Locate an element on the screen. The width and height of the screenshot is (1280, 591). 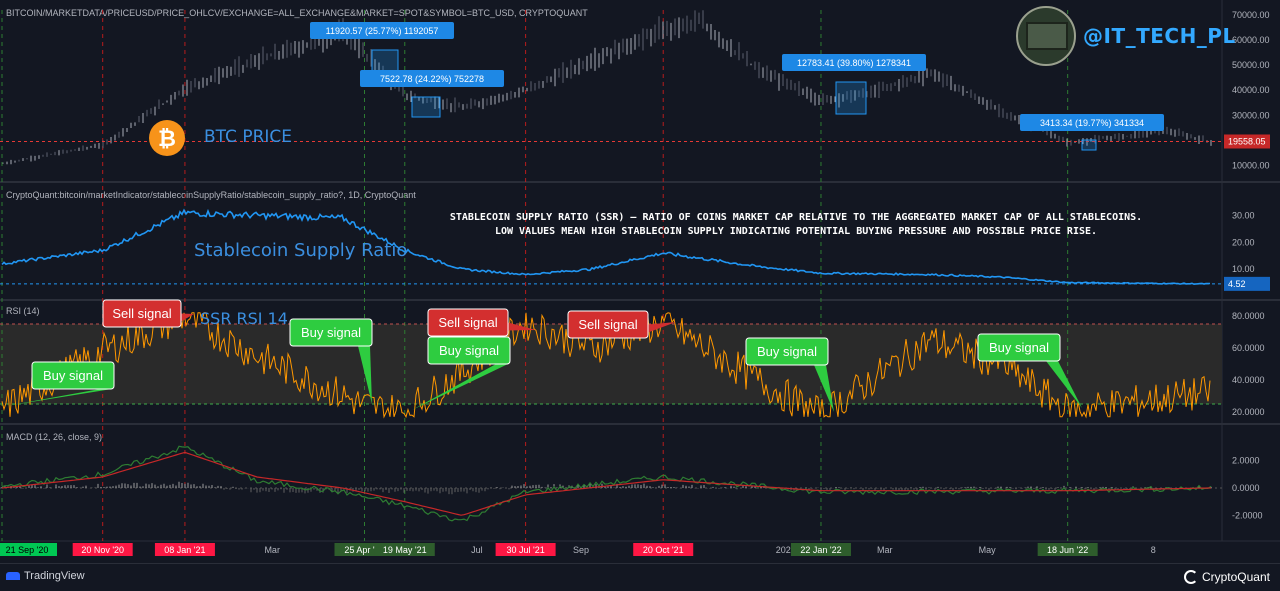
cryptoquant-logo-icon is located at coordinates (1190, 577).